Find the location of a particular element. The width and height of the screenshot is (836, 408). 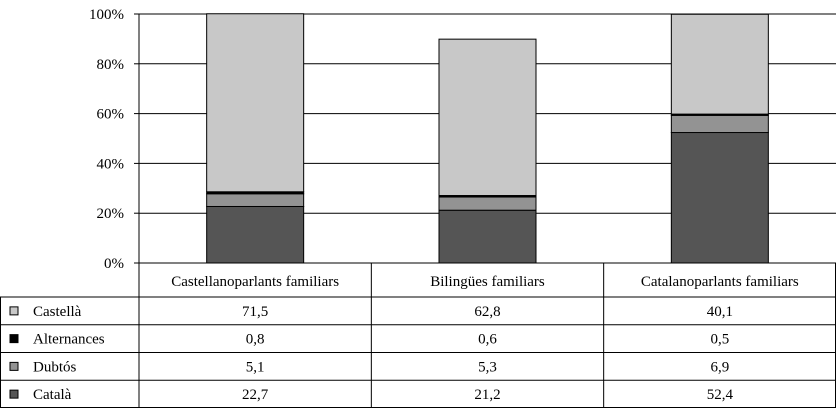

category-label: Bilingües familiars is located at coordinates (487, 282).